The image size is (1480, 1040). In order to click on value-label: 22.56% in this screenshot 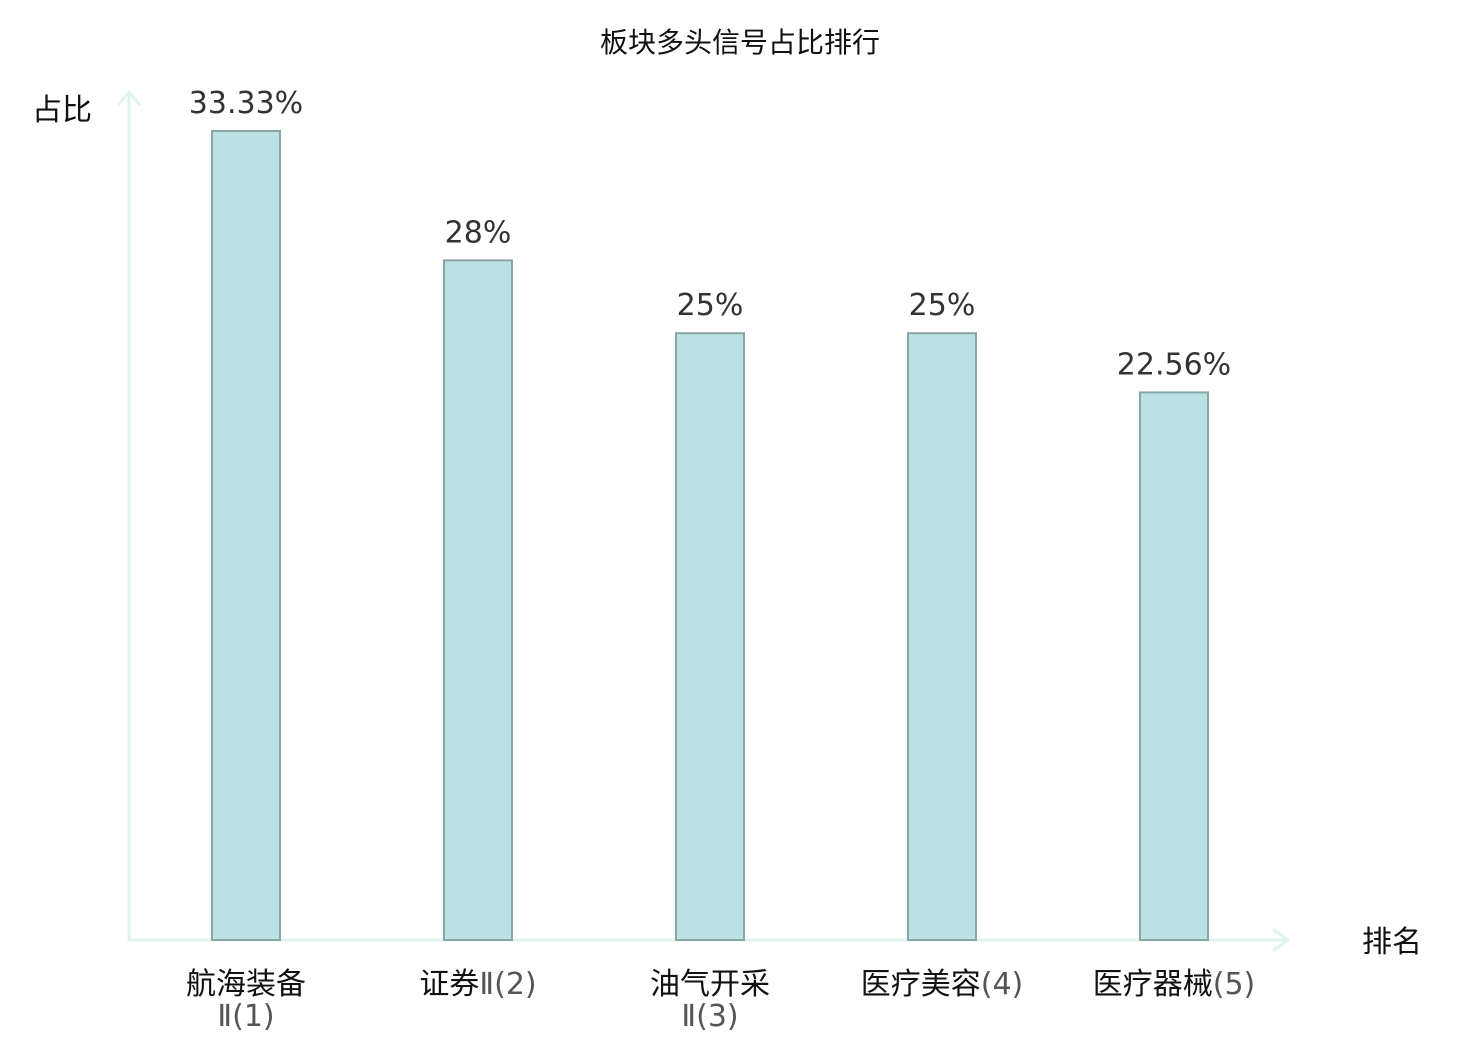, I will do `click(1174, 364)`.